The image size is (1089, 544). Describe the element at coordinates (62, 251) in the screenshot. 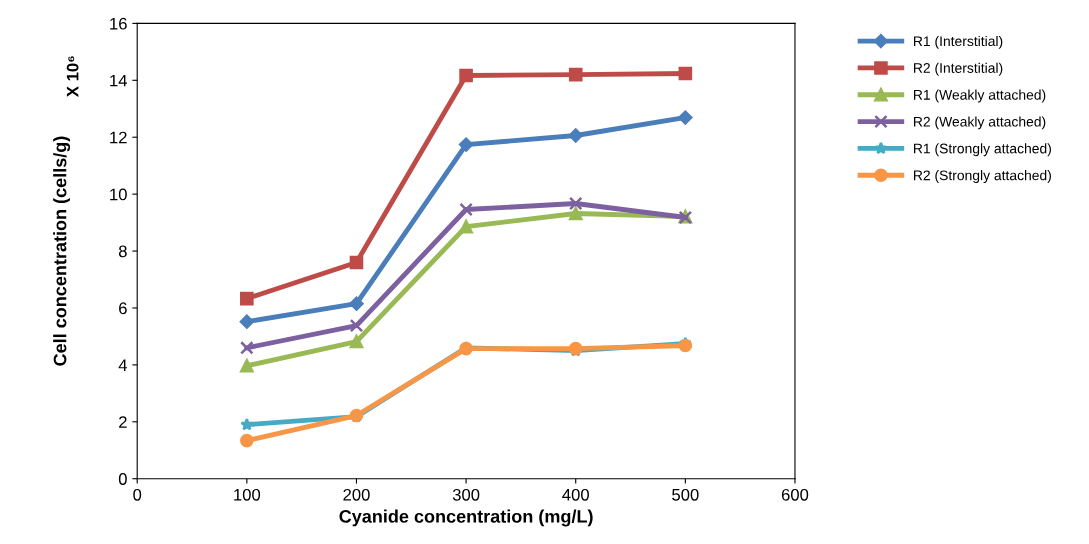

I see `y-axis-title: Cell concentration (cells/g)` at that location.